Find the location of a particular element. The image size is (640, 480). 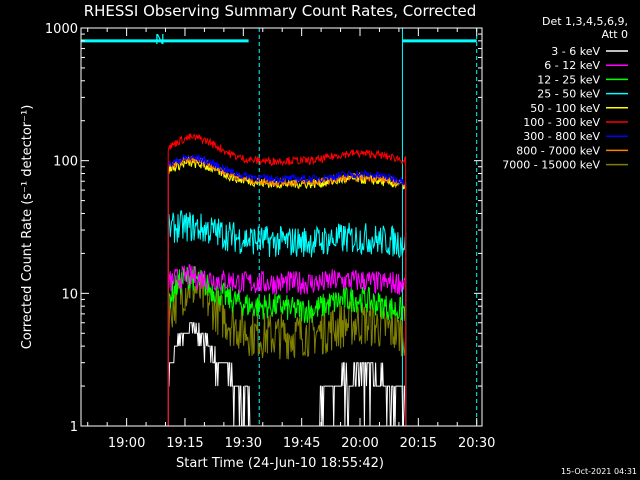

legend-header-line-1: Det 1,3,4,5,6,9, is located at coordinates (585, 21).